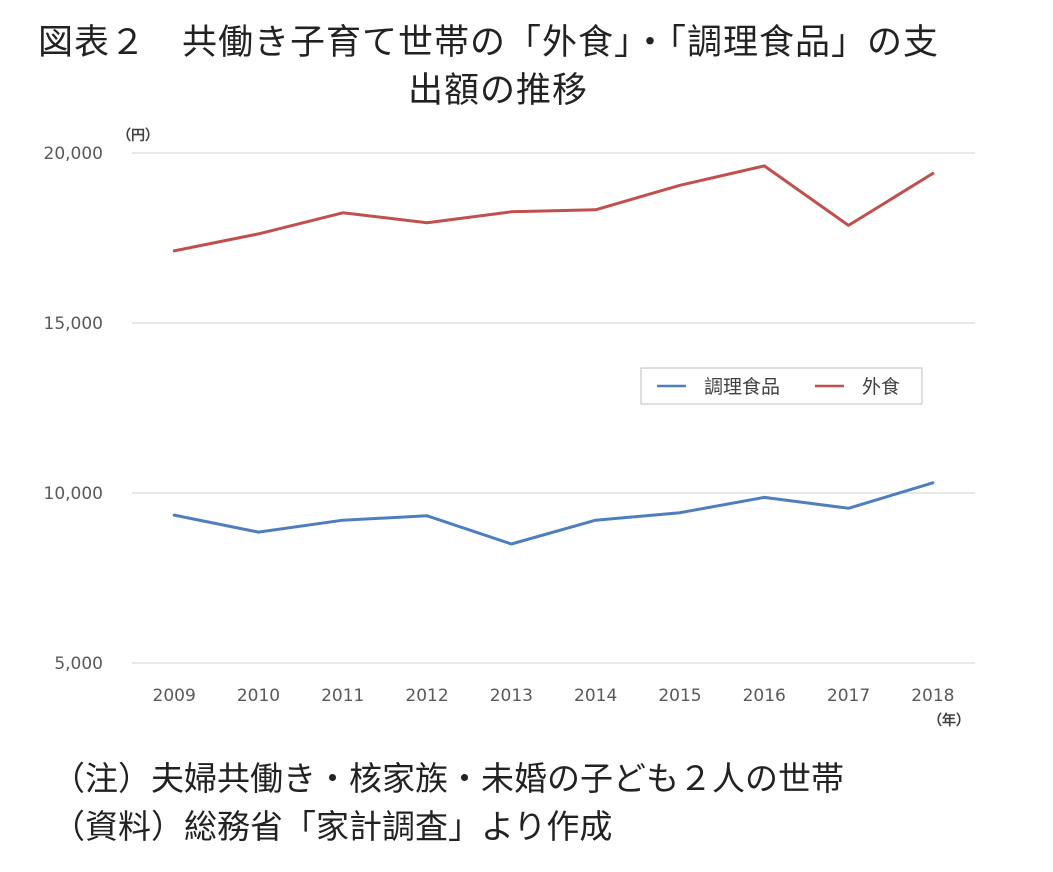 The height and width of the screenshot is (872, 1053). What do you see at coordinates (553, 513) in the screenshot?
I see `series-line-prepared-food` at bounding box center [553, 513].